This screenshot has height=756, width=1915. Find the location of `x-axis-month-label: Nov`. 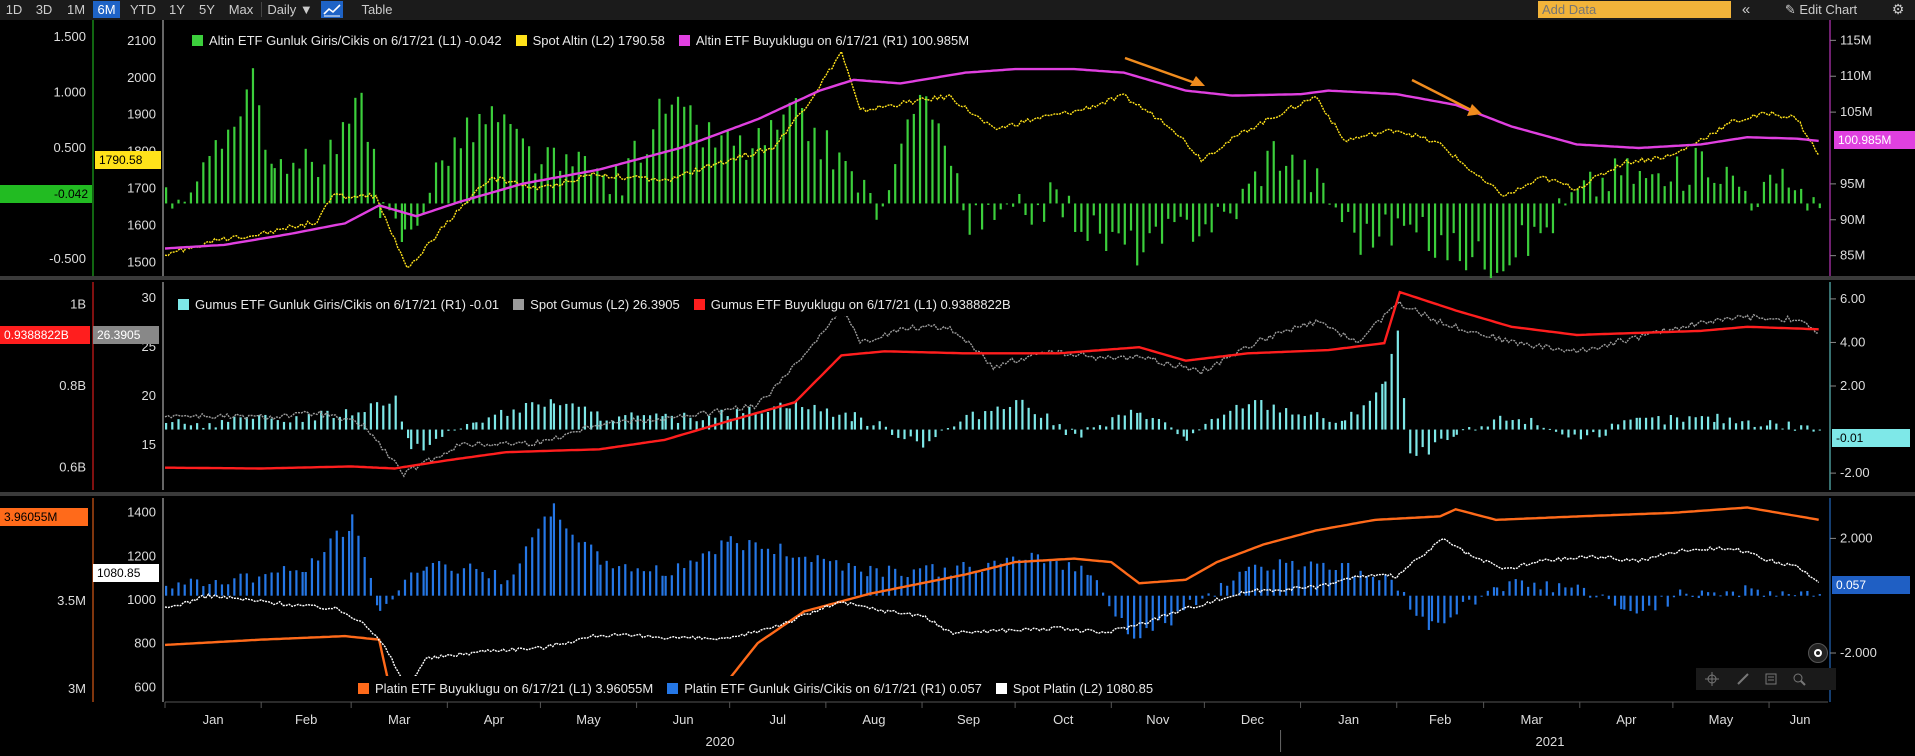

x-axis-month-label: Nov is located at coordinates (1158, 719).